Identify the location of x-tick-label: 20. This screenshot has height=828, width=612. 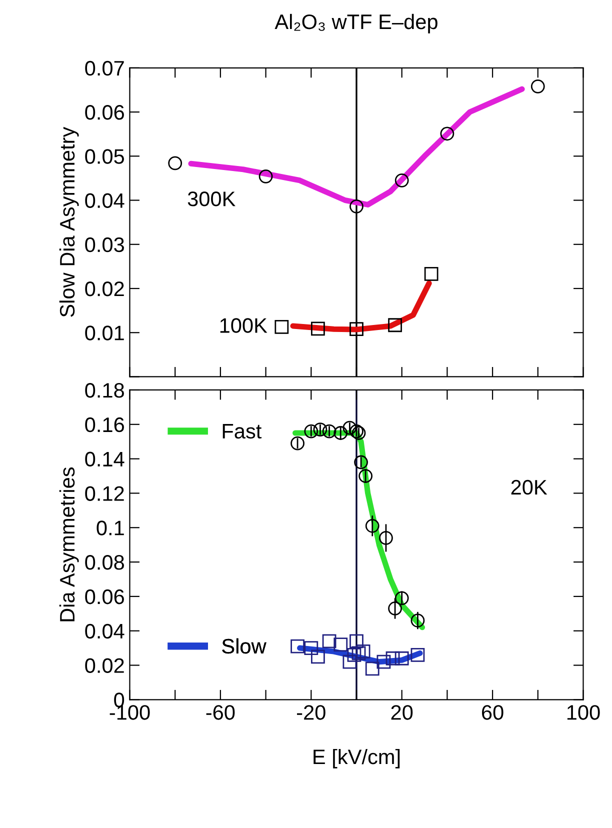
(402, 712).